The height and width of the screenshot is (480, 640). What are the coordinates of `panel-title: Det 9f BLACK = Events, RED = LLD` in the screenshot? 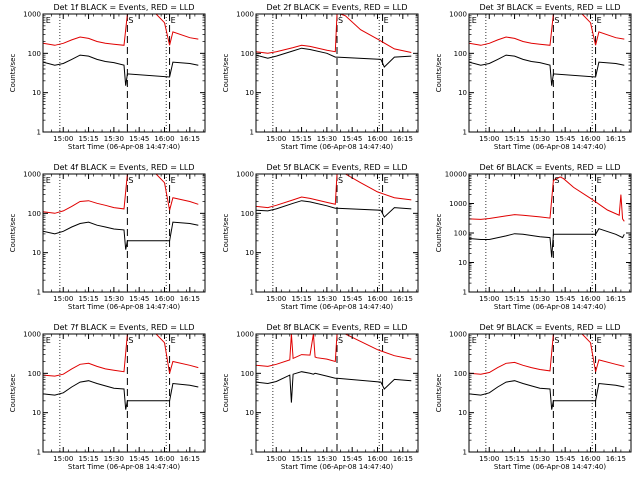 It's located at (549, 327).